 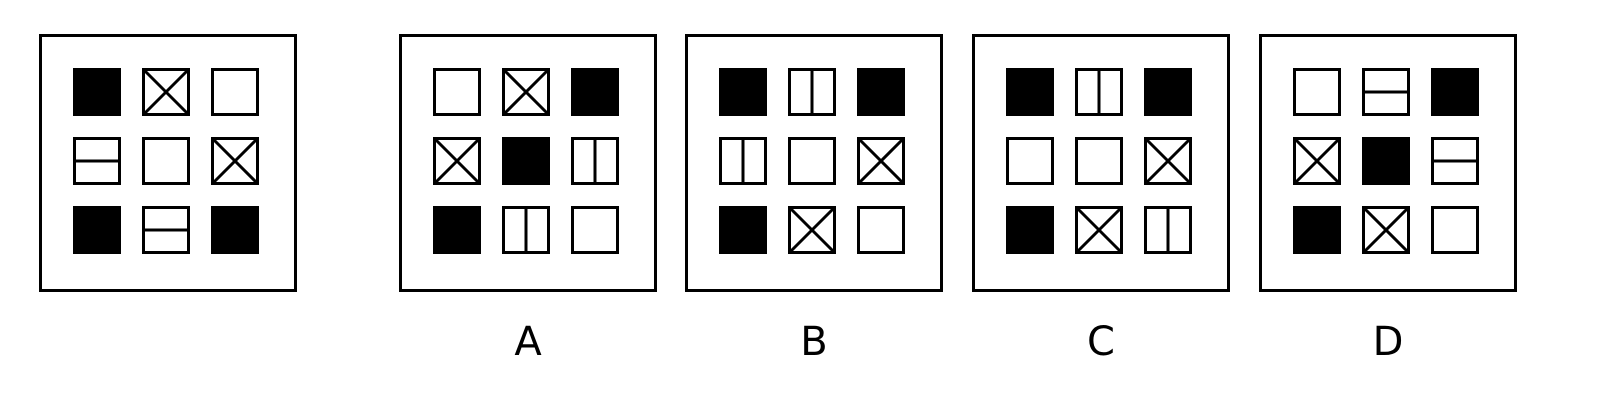 What do you see at coordinates (166, 230) in the screenshot?
I see `question-cell-3-2-h-split-icon` at bounding box center [166, 230].